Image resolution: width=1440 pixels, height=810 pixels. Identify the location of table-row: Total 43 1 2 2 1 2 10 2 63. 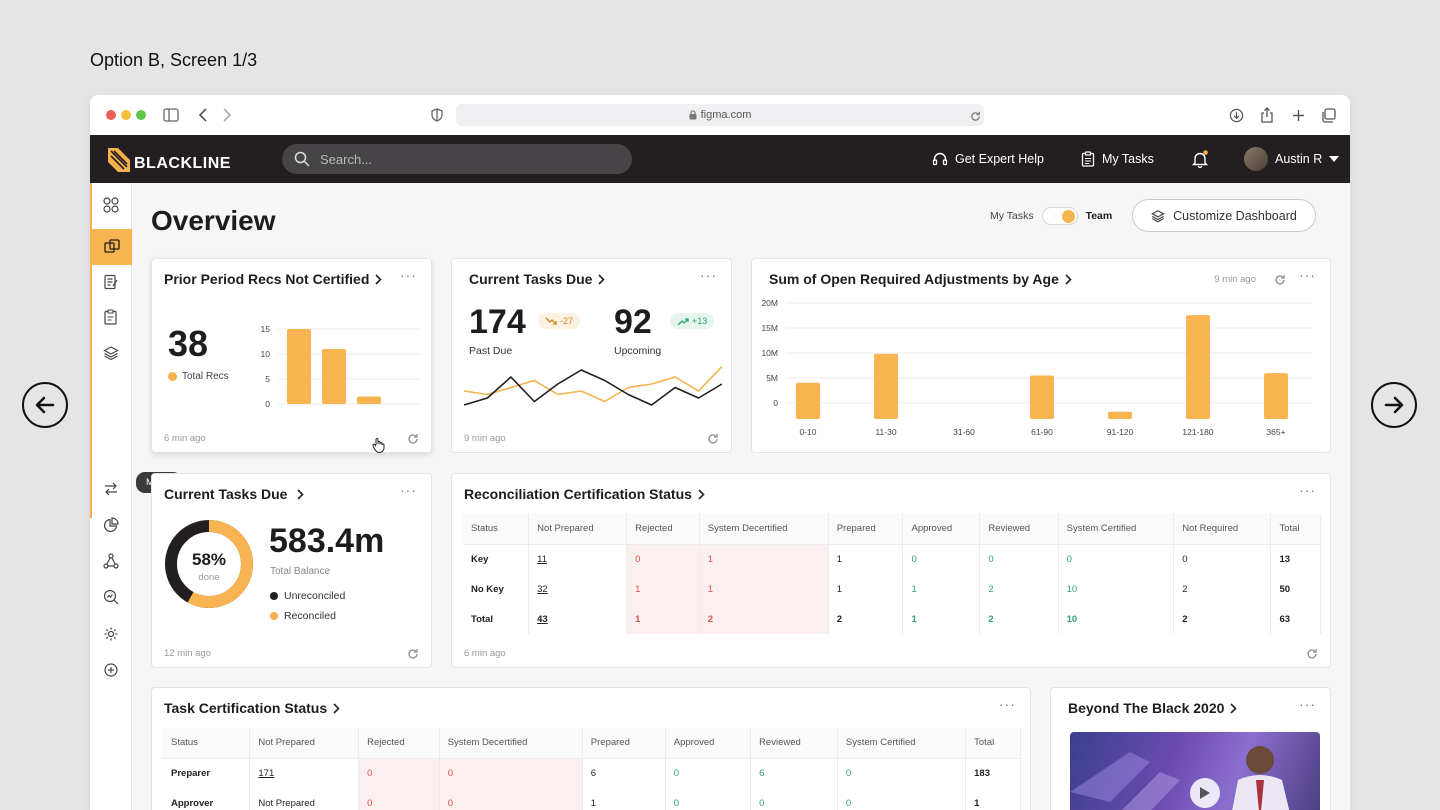
(892, 619).